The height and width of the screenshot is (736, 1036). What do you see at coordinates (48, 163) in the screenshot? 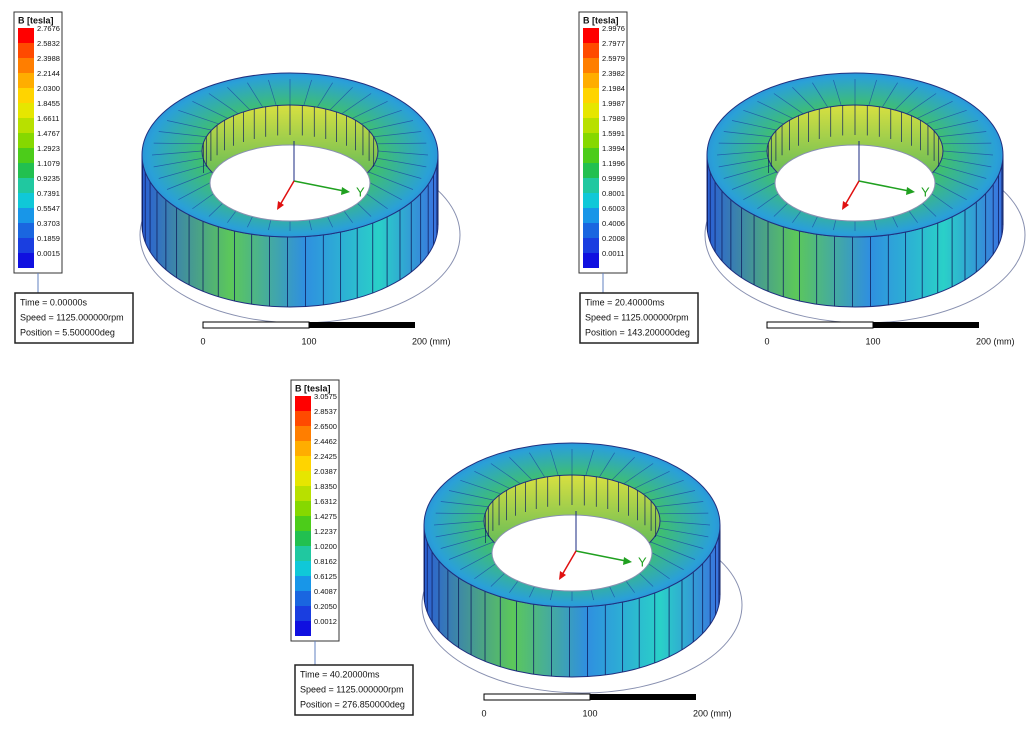
I see `legend-value: 1.1079` at bounding box center [48, 163].